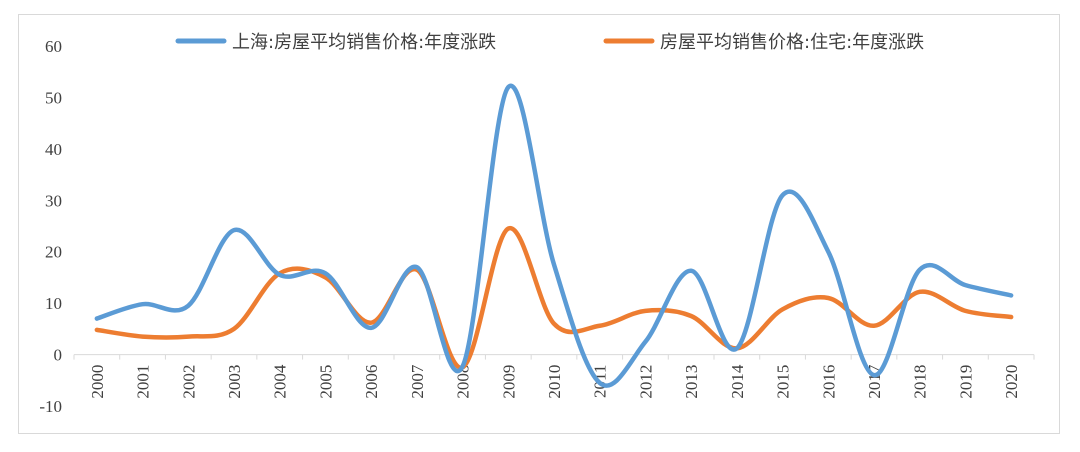  What do you see at coordinates (554, 382) in the screenshot?
I see `x-tick-label: 2010` at bounding box center [554, 382].